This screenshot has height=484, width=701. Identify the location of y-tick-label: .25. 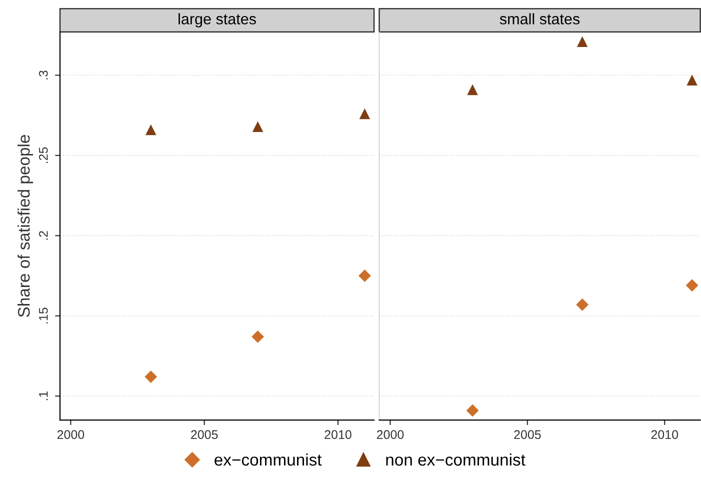
(43, 155).